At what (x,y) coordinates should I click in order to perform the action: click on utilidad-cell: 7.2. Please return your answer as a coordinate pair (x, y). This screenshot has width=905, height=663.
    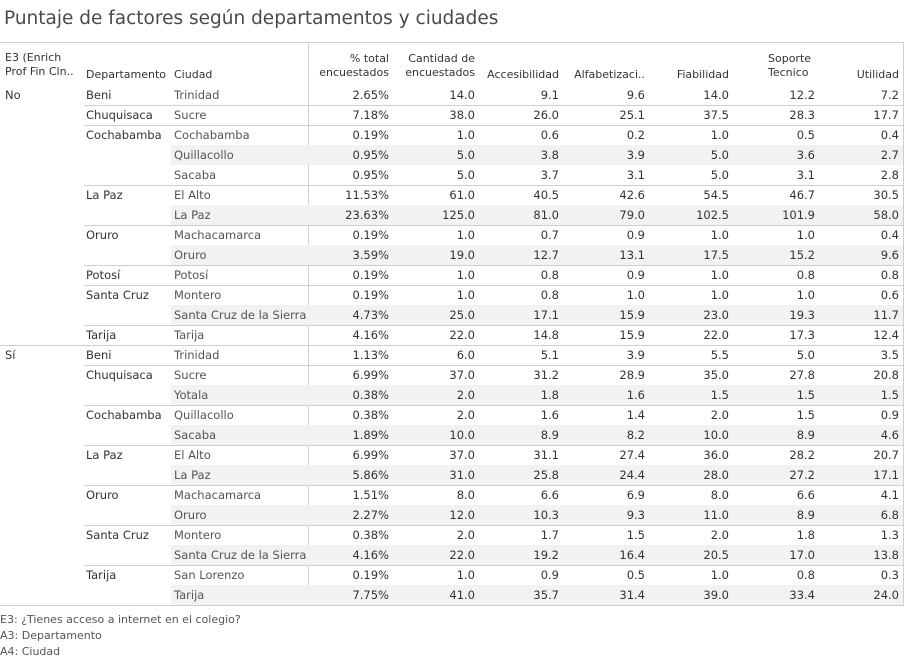
    Looking at the image, I should click on (889, 95).